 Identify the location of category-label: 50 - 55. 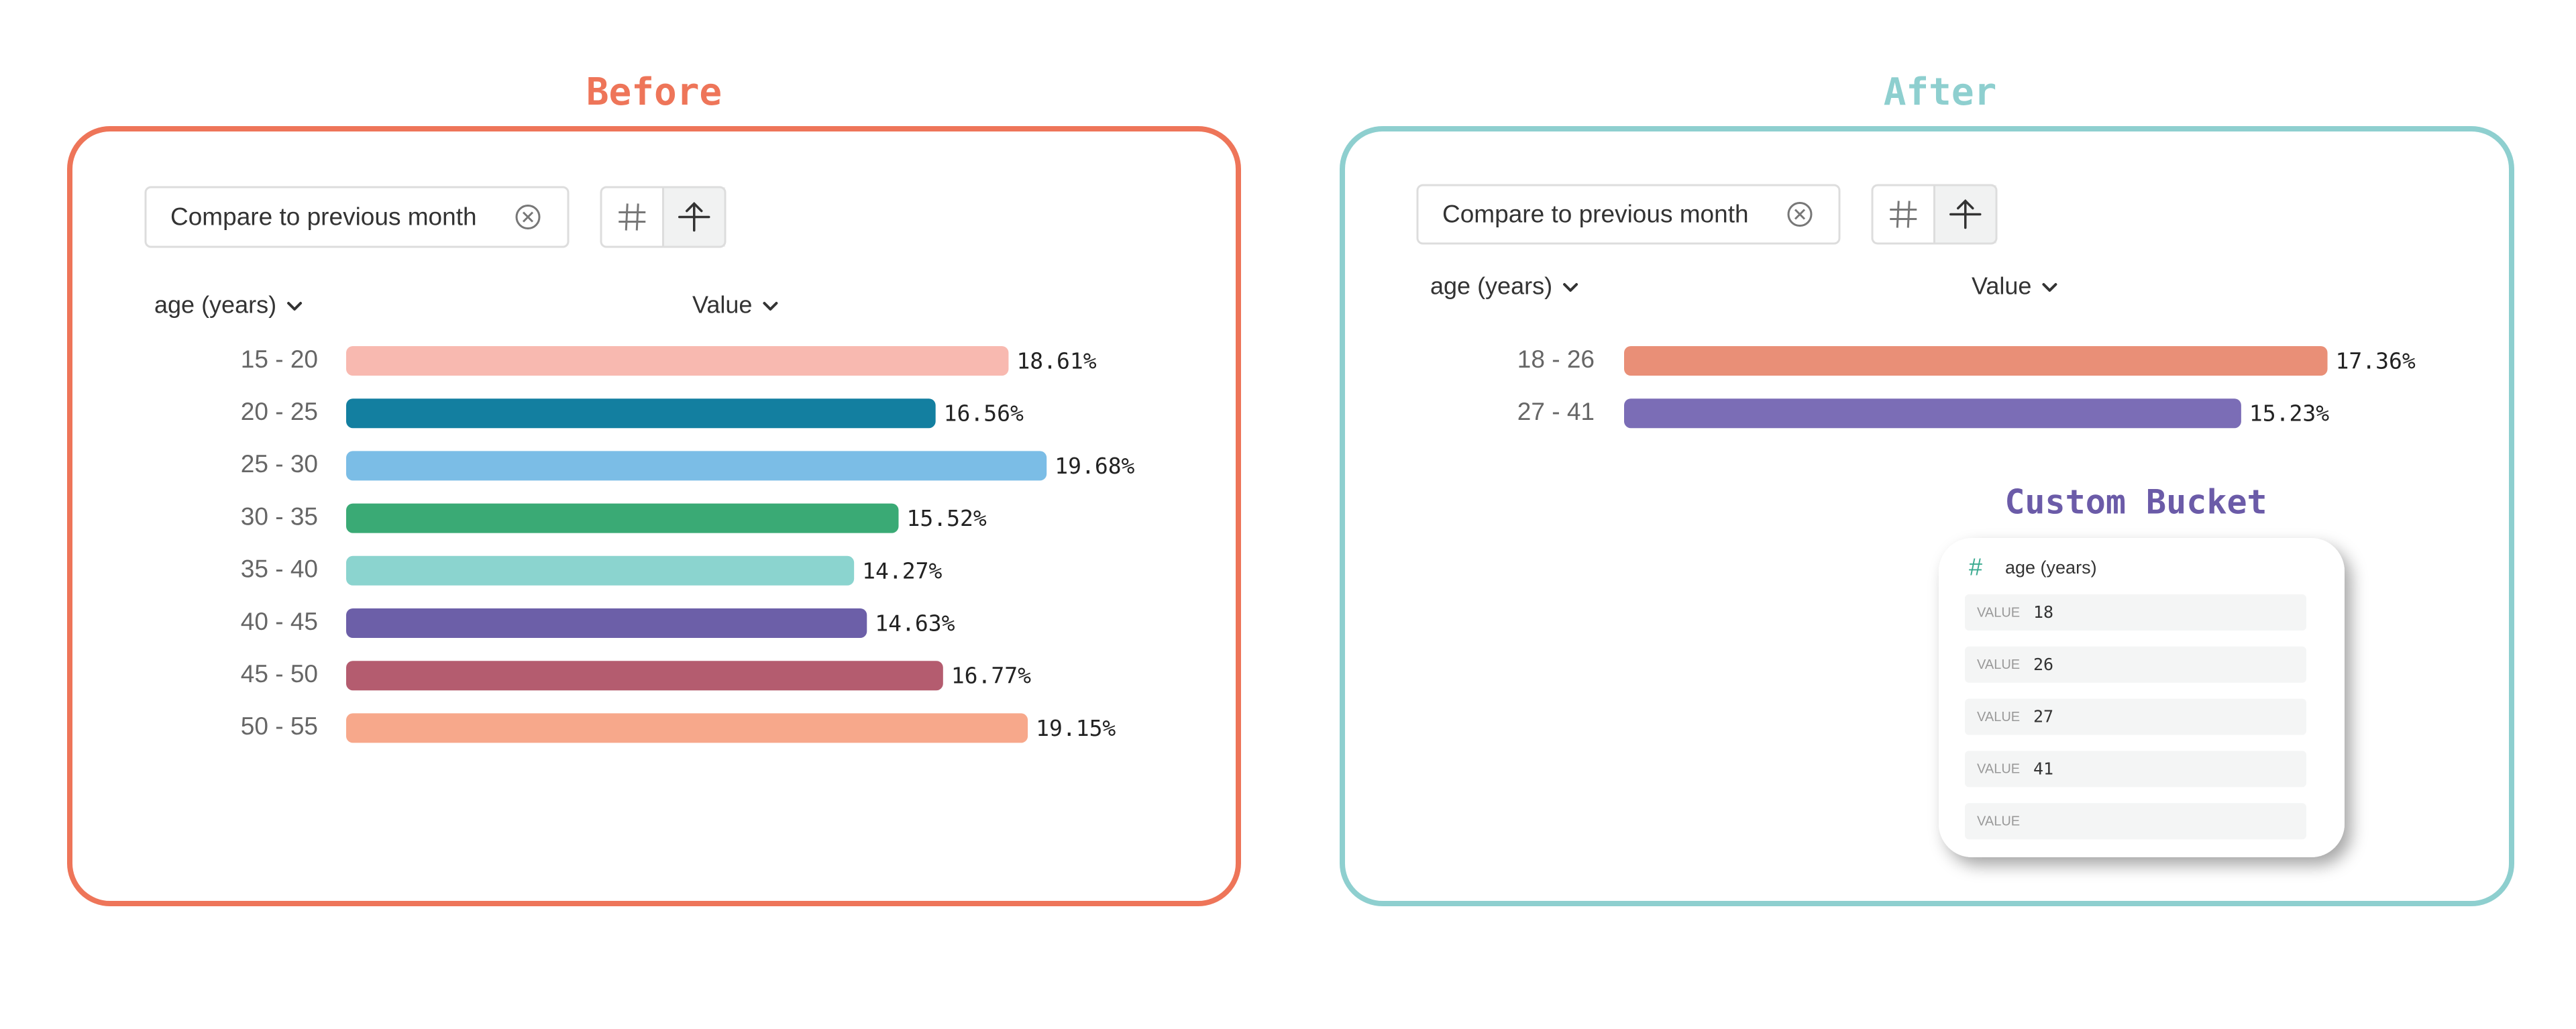
(279, 726).